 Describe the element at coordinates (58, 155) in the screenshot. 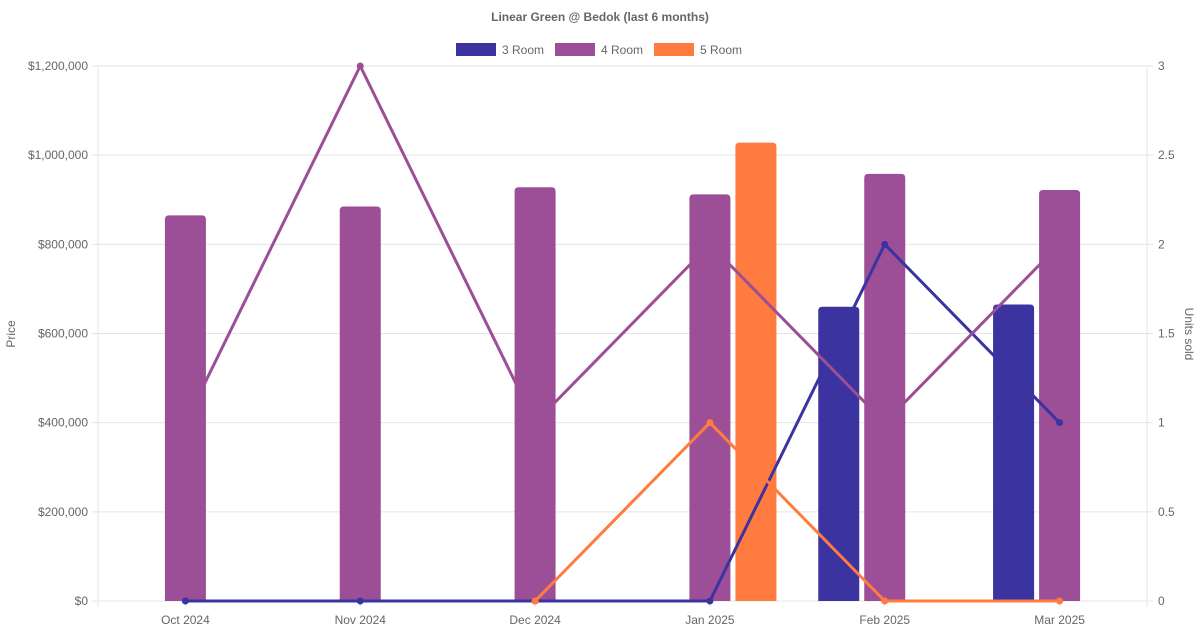

I see `left-tick-label: $1,000,000` at that location.